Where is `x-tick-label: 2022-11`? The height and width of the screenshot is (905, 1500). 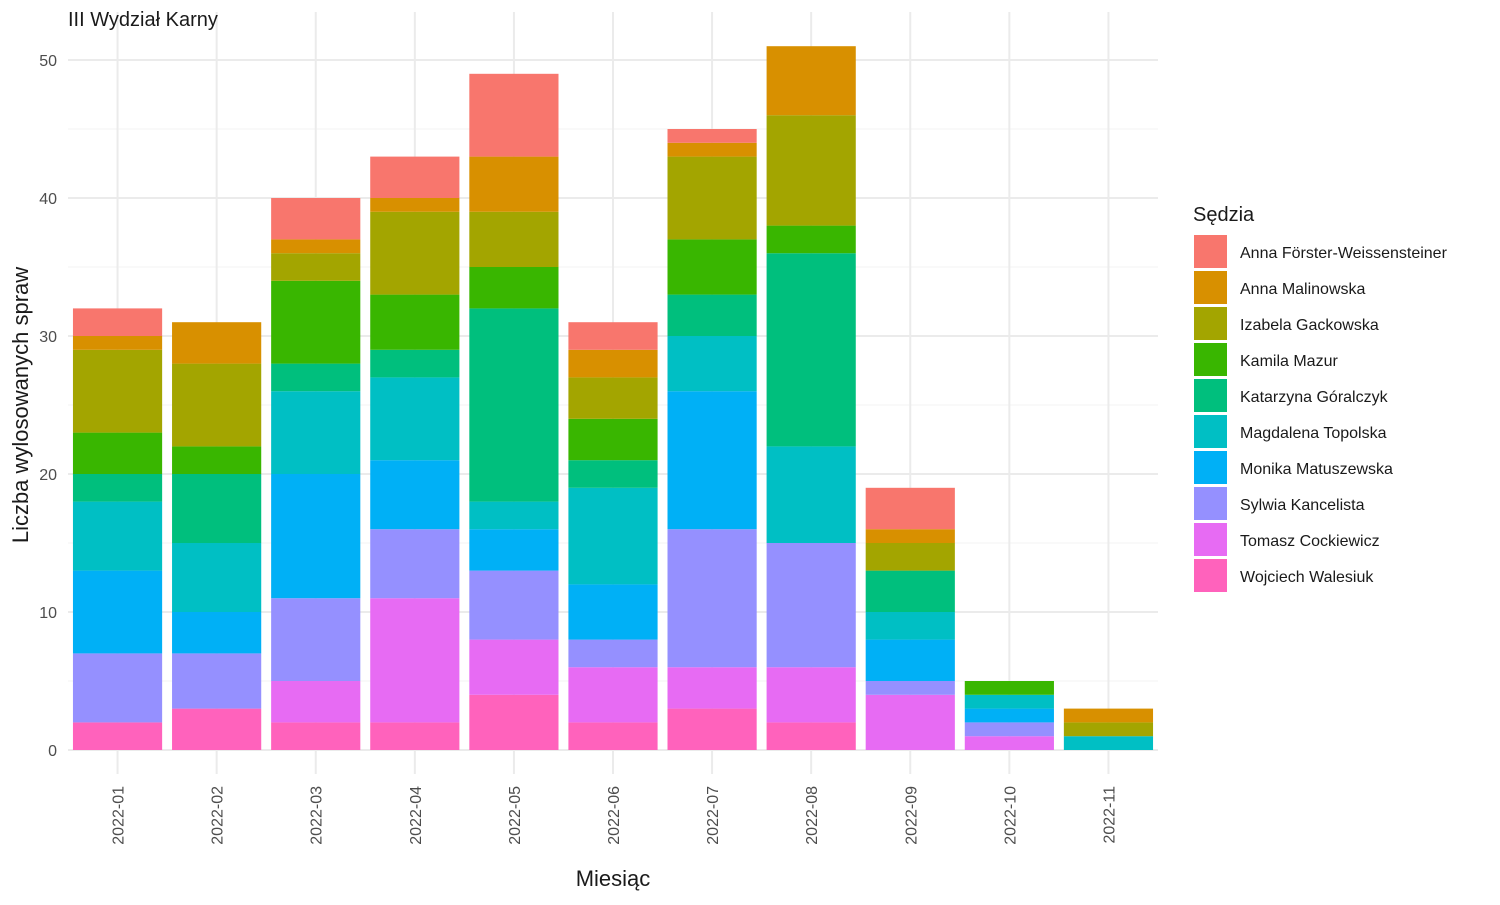 x-tick-label: 2022-11 is located at coordinates (1109, 815).